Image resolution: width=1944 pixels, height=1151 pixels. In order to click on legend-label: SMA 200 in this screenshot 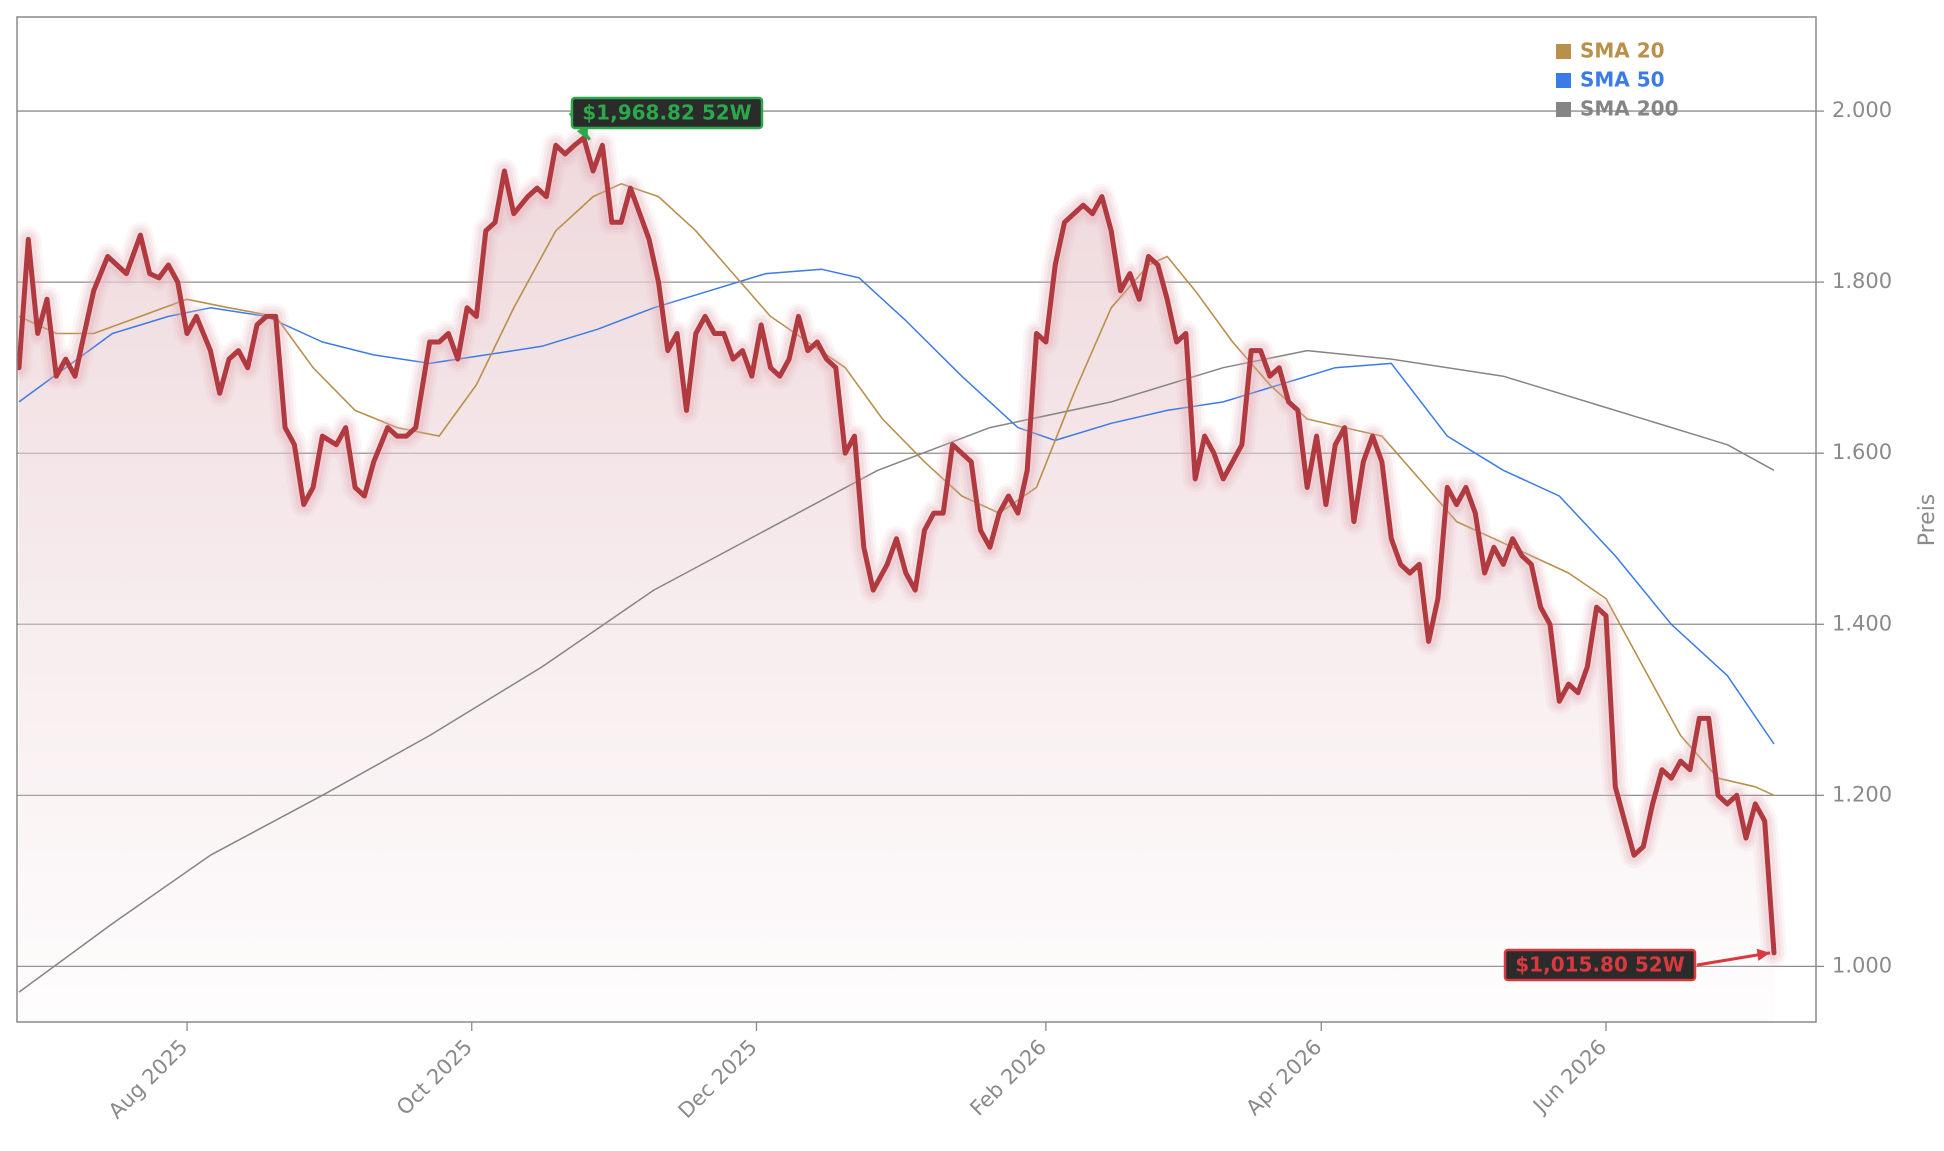, I will do `click(1629, 109)`.